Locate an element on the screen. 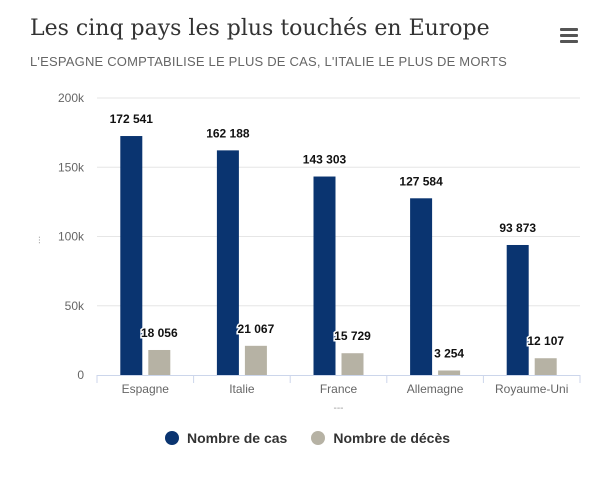 This screenshot has width=615, height=477. legend-marker-cases is located at coordinates (171, 438).